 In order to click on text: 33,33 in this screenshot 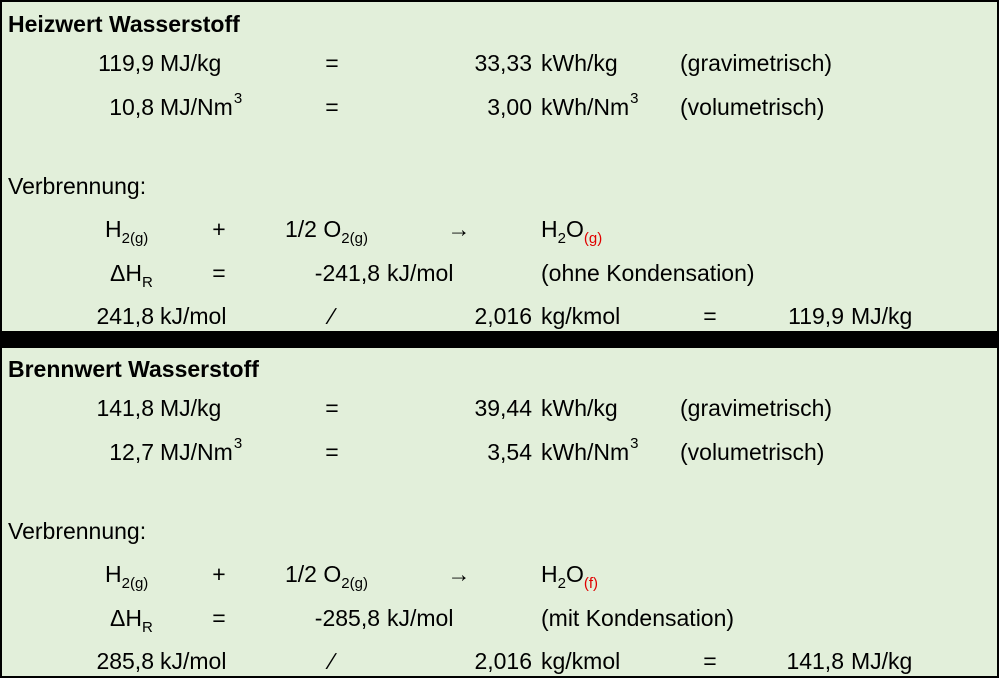, I will do `click(503, 63)`.